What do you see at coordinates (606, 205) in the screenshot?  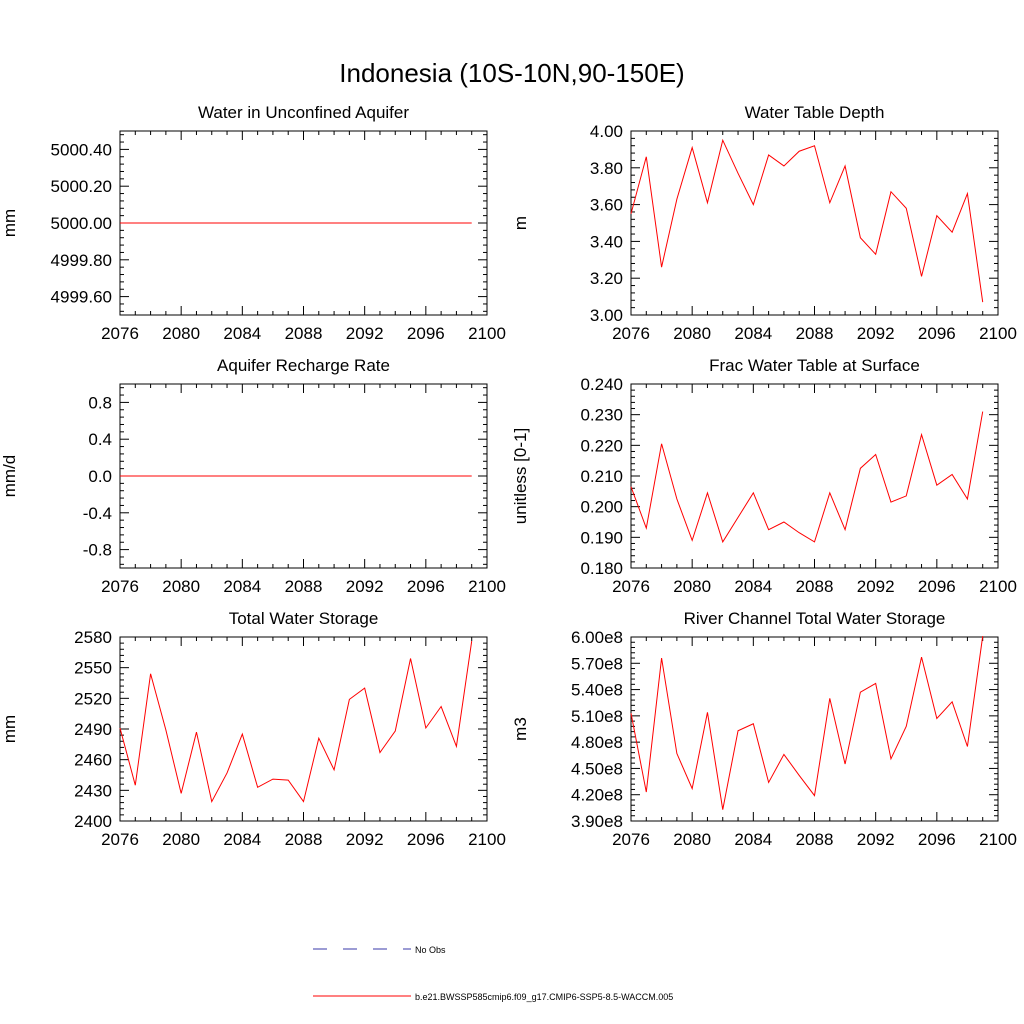 I see `y-tick-label: 3.60` at bounding box center [606, 205].